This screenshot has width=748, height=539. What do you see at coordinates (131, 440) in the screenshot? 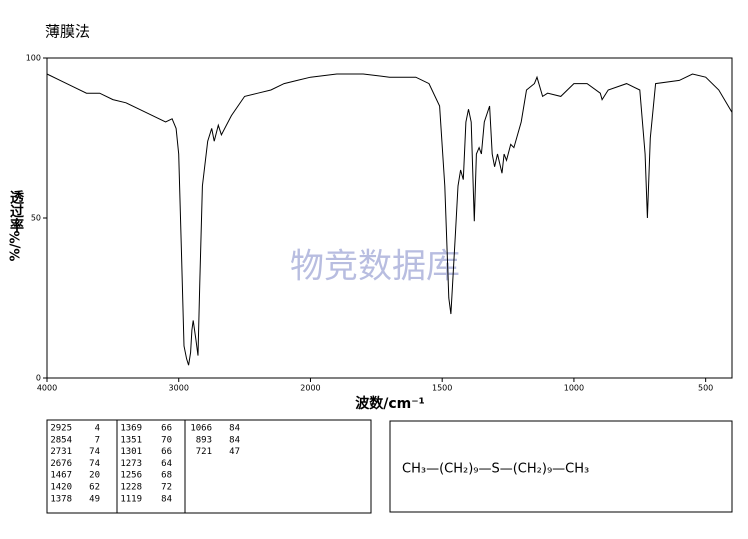
I see `peak-cell: 1351` at bounding box center [131, 440].